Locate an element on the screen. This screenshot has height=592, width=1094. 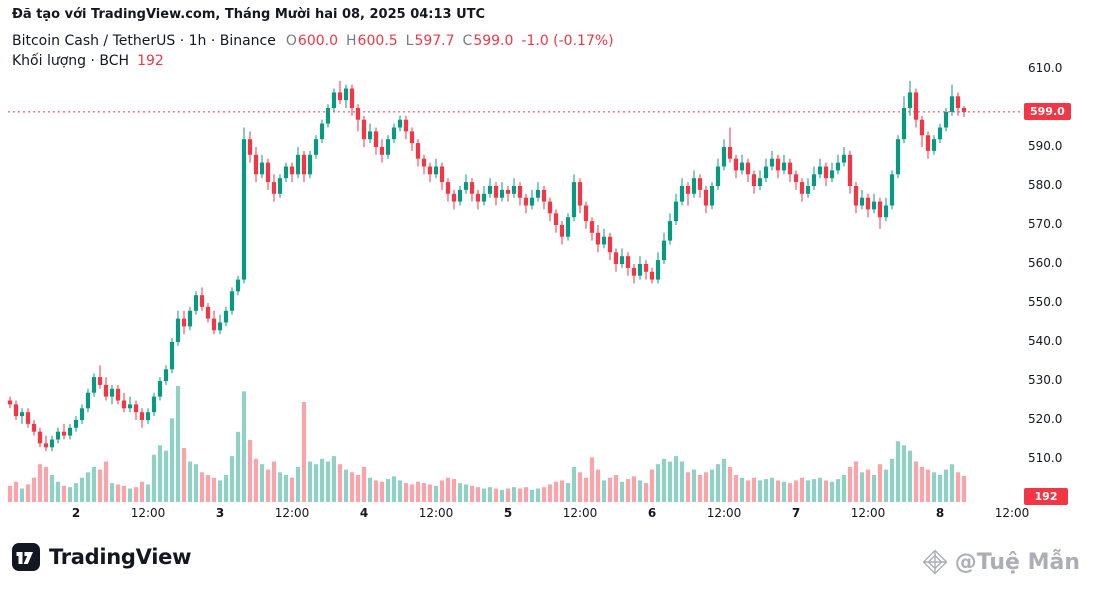
time-tick-label: 4 is located at coordinates (364, 513).